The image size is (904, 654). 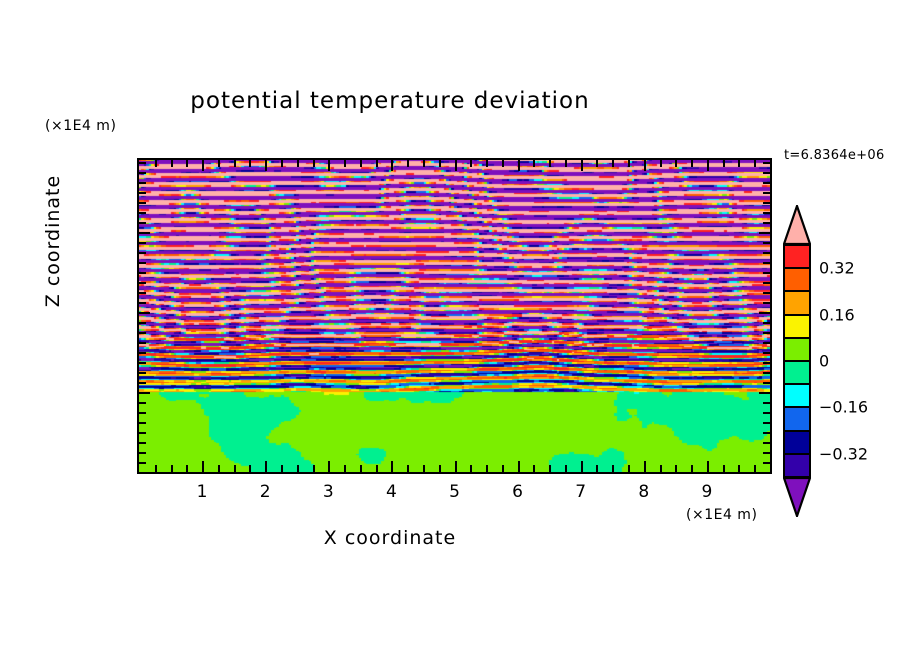 What do you see at coordinates (390, 538) in the screenshot?
I see `x-axis-title: X coordinate` at bounding box center [390, 538].